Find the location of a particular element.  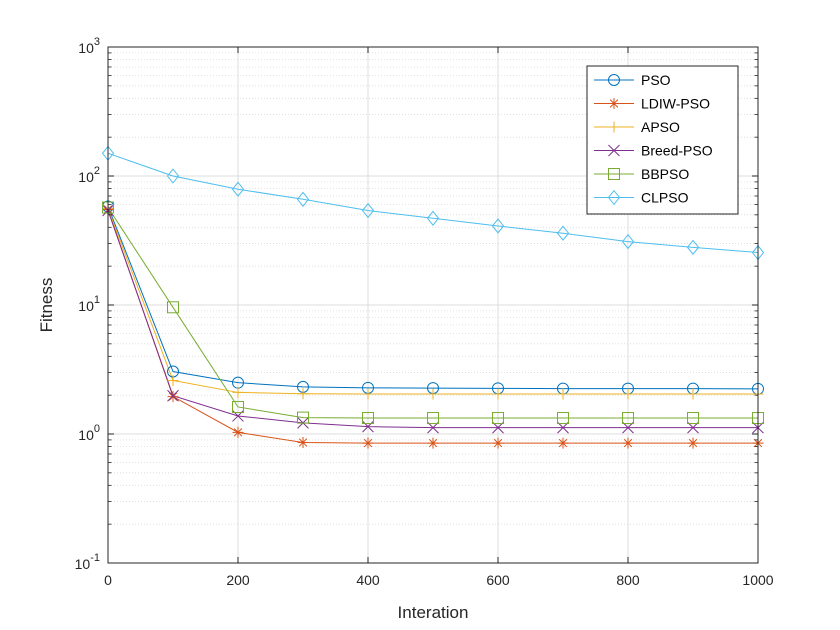

legend-box is located at coordinates (662, 140).